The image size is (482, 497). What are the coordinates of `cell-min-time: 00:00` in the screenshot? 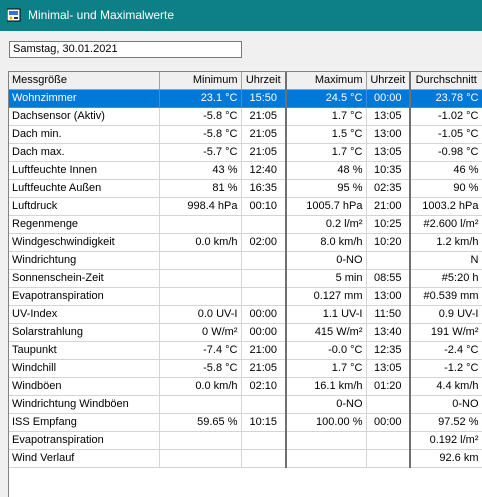 It's located at (264, 314).